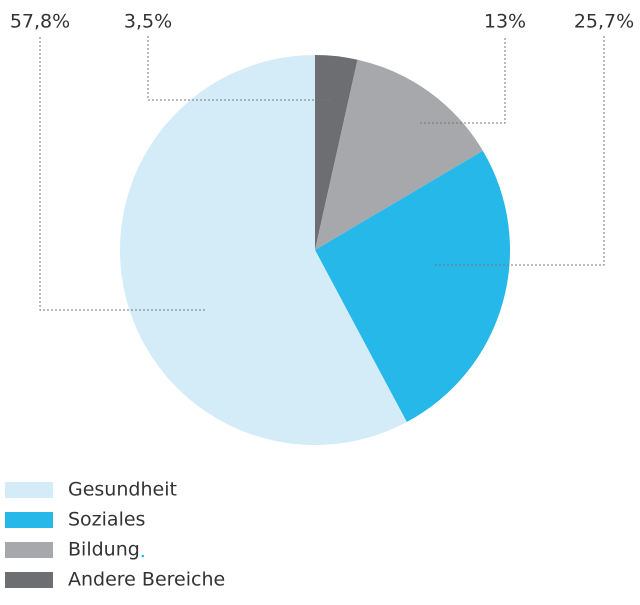 The width and height of the screenshot is (640, 605). What do you see at coordinates (104, 550) in the screenshot?
I see `legend-label: Bildung` at bounding box center [104, 550].